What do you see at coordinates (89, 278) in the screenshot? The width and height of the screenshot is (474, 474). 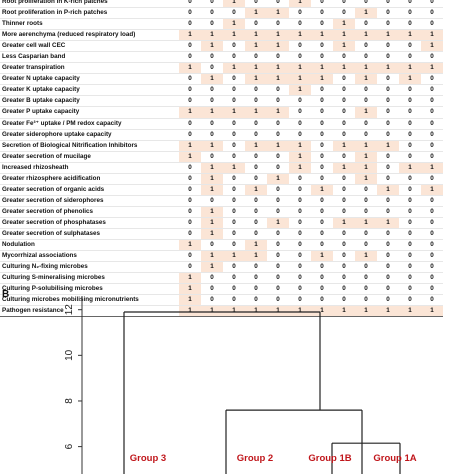 I see `trait-label: Culturing S-mineralising microbes` at bounding box center [89, 278].